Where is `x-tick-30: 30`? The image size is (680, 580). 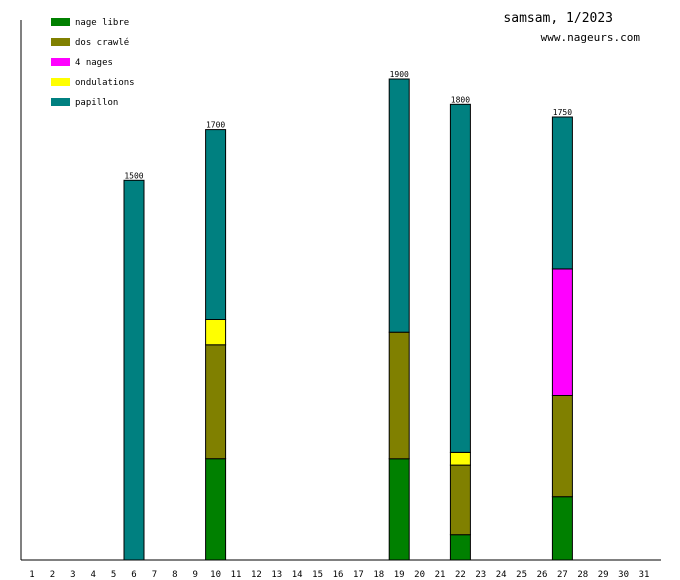 x-tick-30: 30 is located at coordinates (623, 575).